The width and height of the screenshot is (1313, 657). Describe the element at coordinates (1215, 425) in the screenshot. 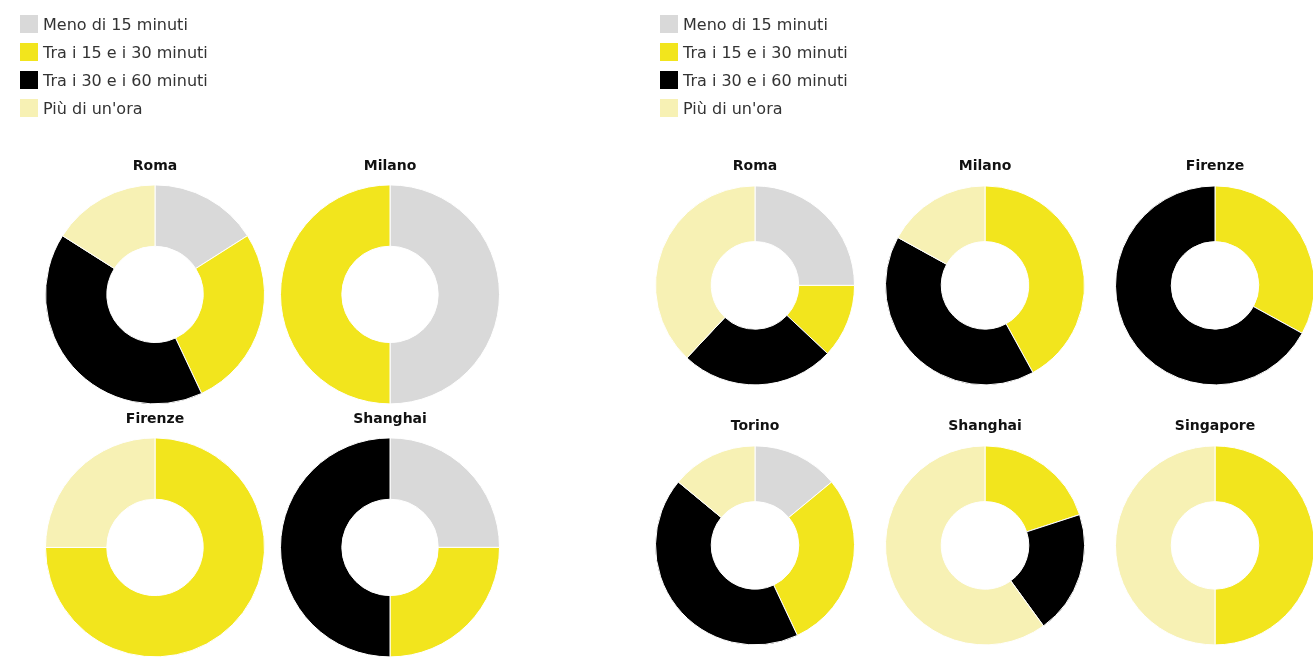

I see `slice-label: Singapore` at that location.